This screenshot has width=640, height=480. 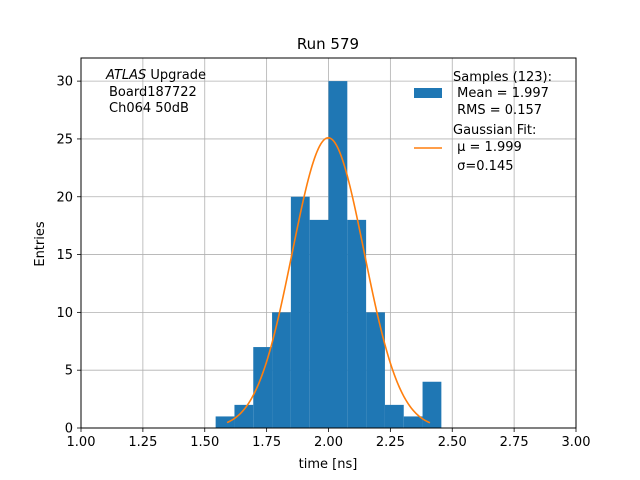 What do you see at coordinates (142, 442) in the screenshot?
I see `x-tick-label: 1.25` at bounding box center [142, 442].